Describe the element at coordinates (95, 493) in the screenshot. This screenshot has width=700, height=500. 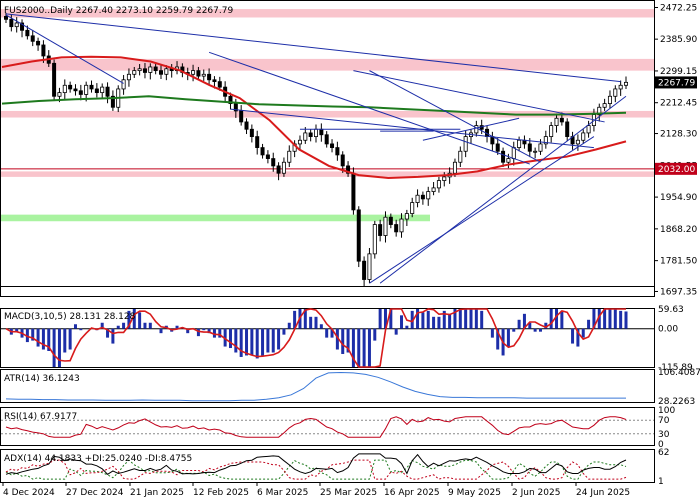
I see `time-tick-label: 27 Dec 2024` at that location.